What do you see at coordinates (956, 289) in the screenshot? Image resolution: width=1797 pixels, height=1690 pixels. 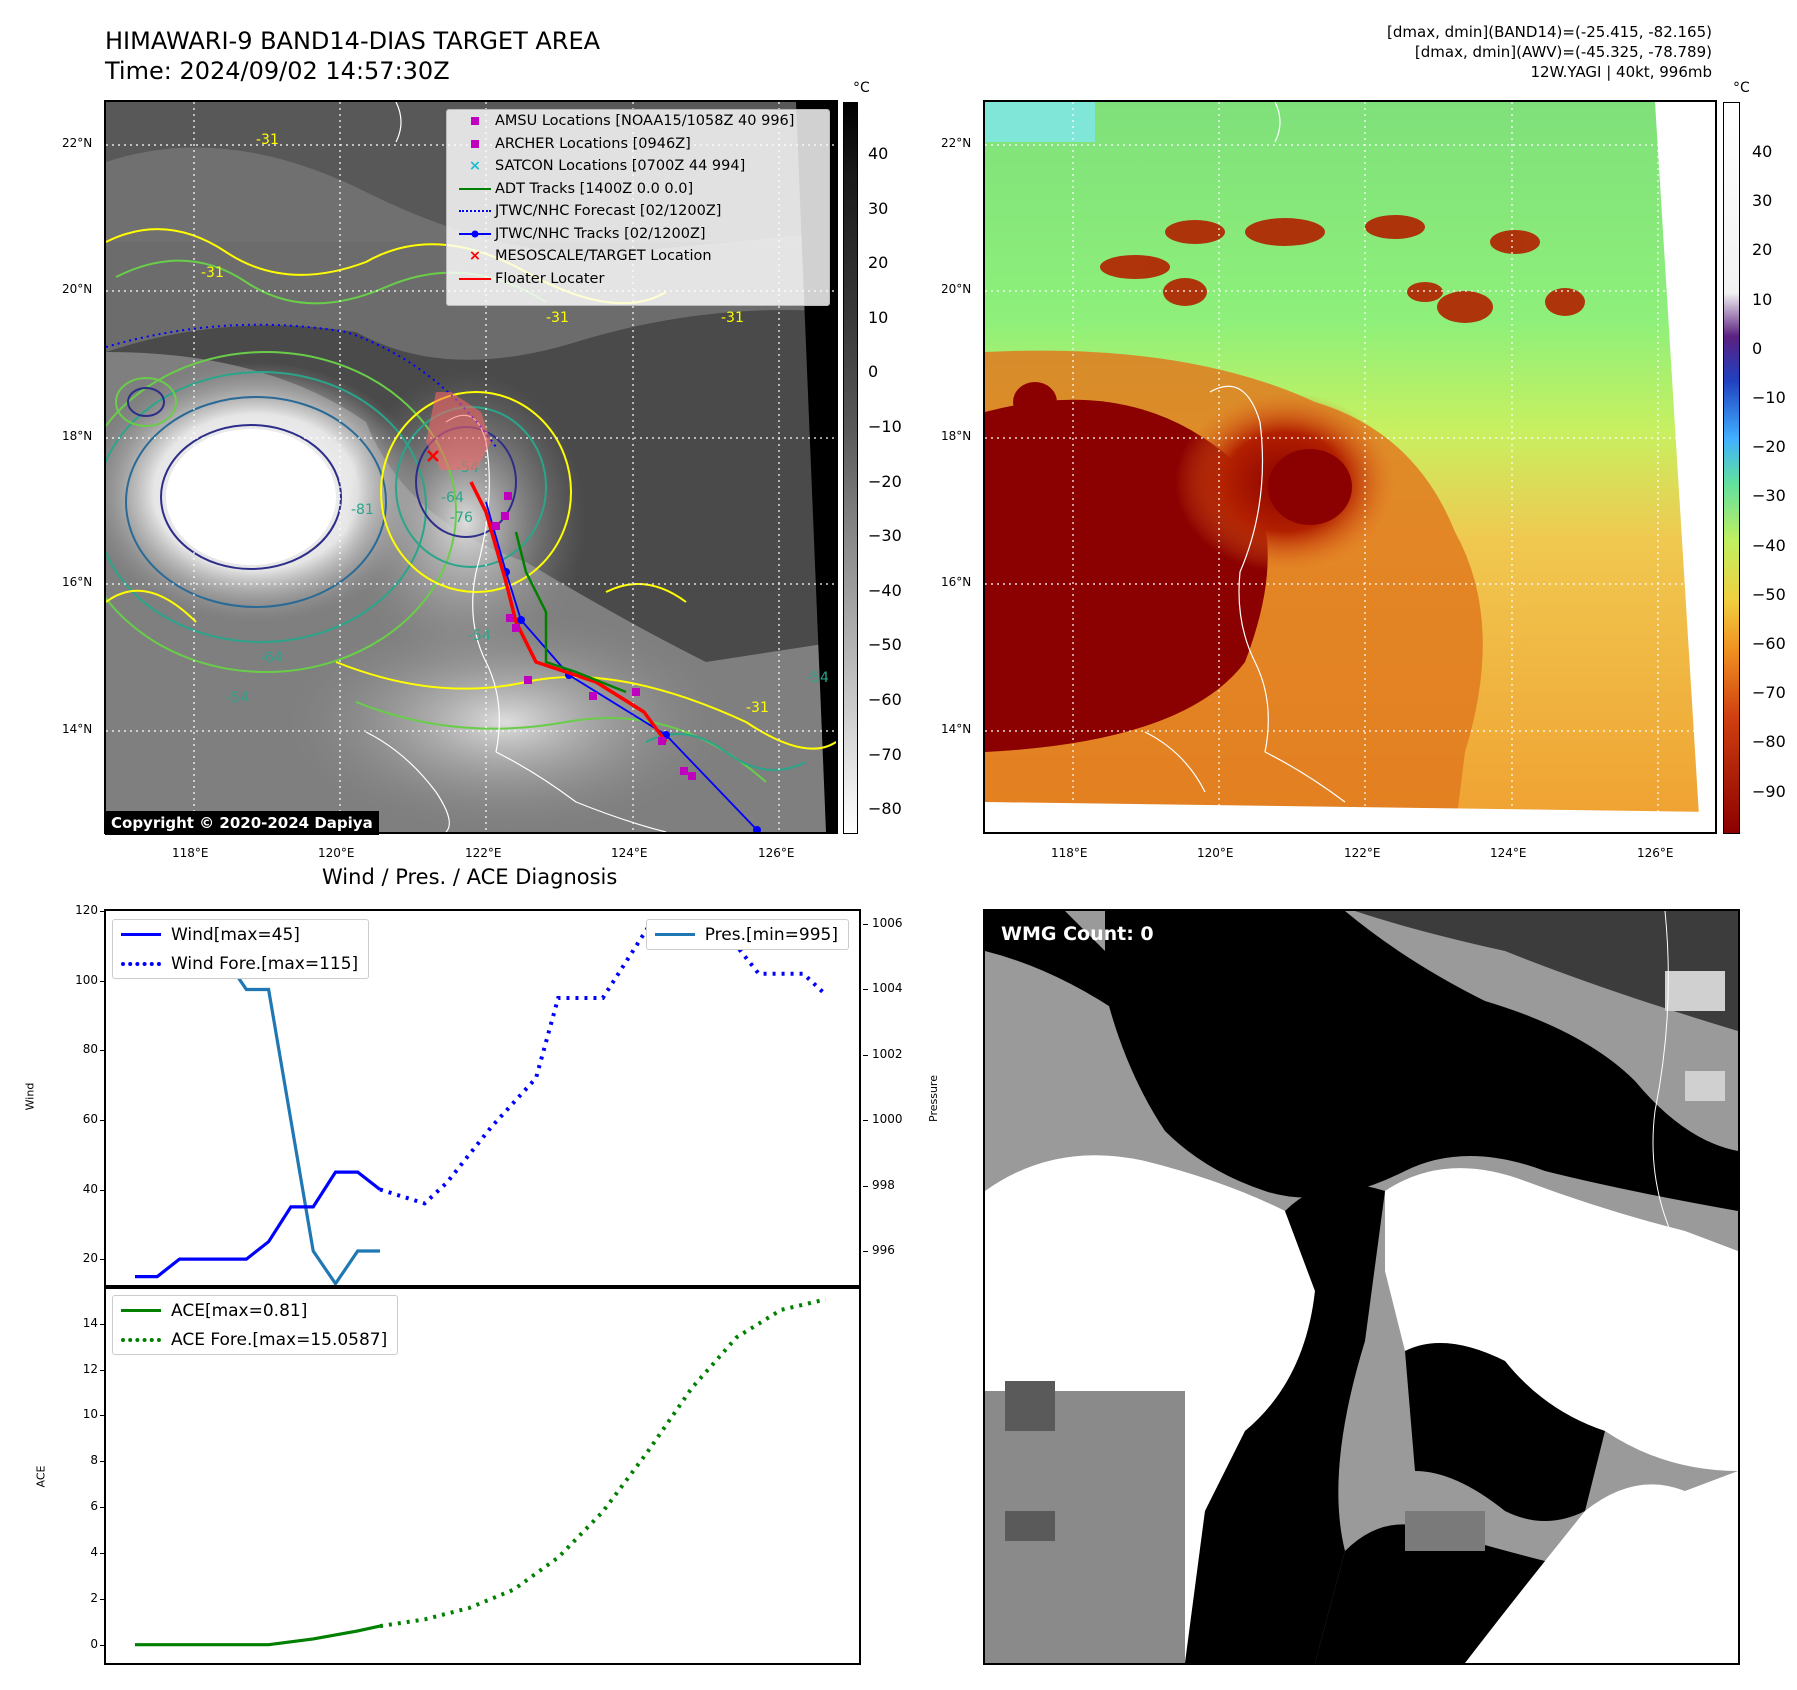 I see `lat-label: 20°N` at bounding box center [956, 289].